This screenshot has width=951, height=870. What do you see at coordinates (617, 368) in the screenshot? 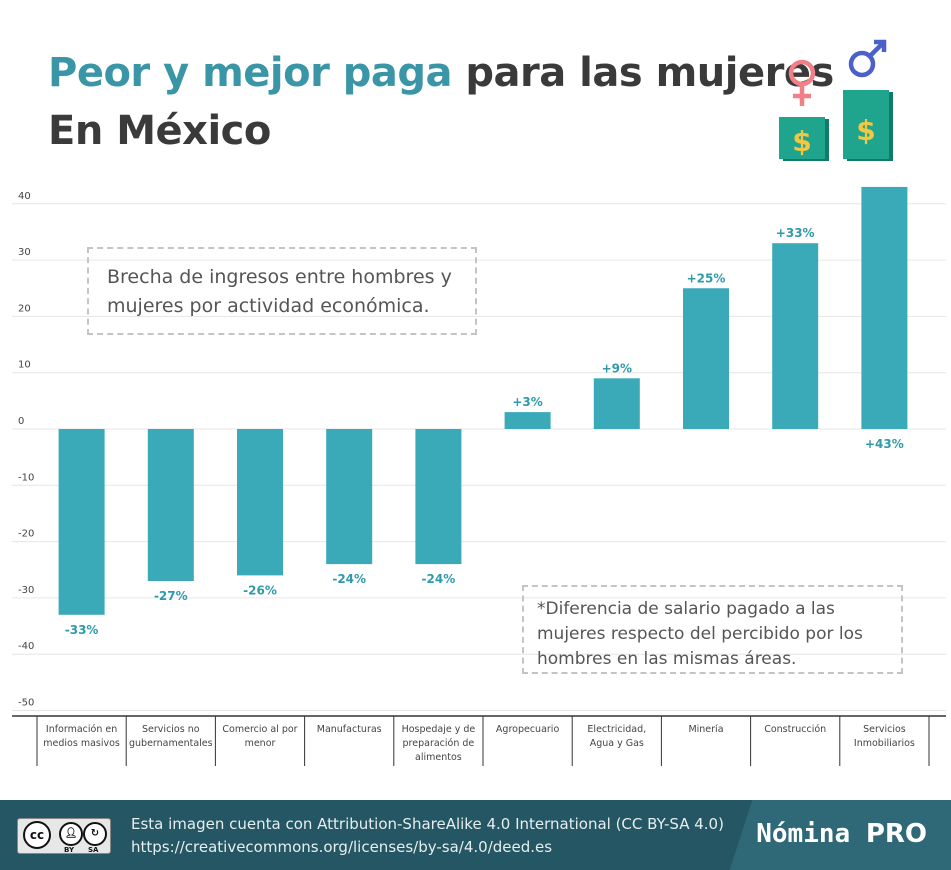
I see `data-label: +9%` at bounding box center [617, 368].